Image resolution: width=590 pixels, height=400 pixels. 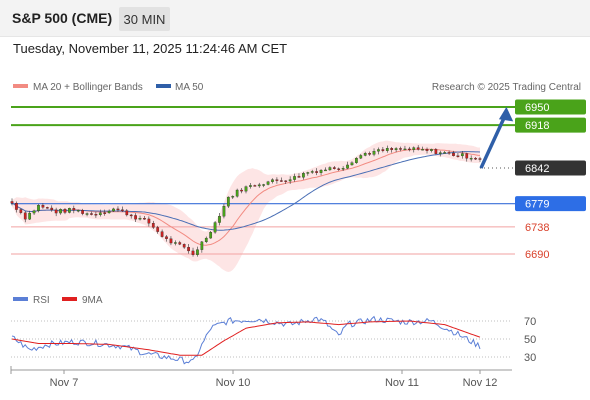 I want to click on ma50-legend-label: MA 50, so click(x=189, y=87).